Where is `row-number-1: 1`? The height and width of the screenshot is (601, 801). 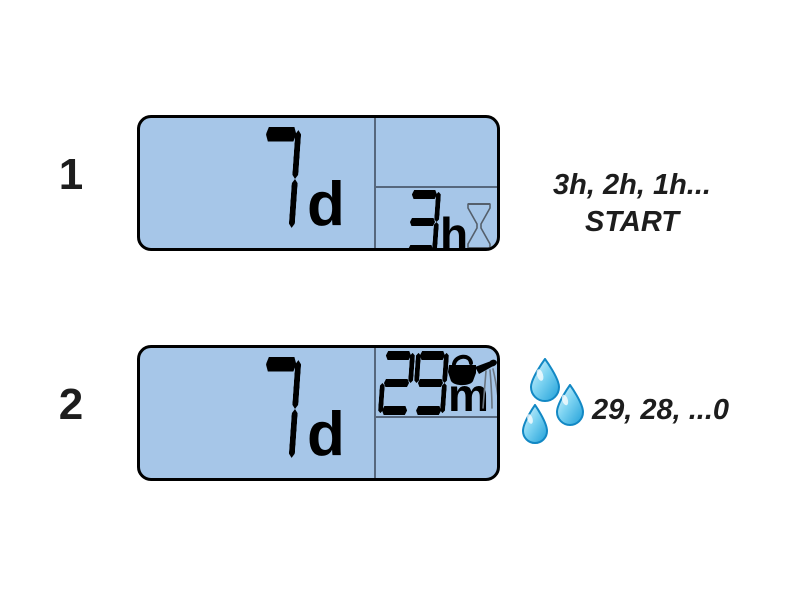 row-number-1: 1 is located at coordinates (71, 174).